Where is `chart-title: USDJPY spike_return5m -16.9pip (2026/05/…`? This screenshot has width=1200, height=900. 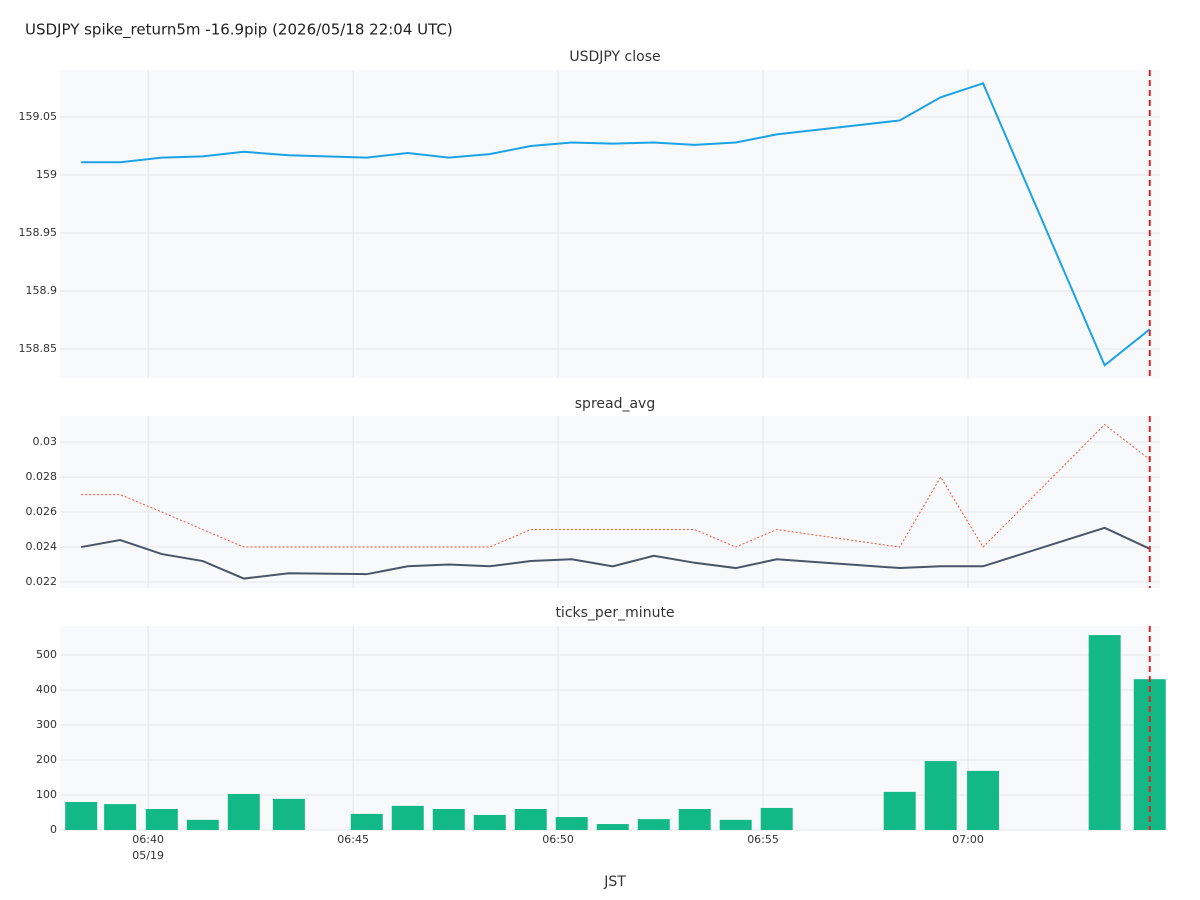 chart-title: USDJPY spike_return5m -16.9pip (2026/05/… is located at coordinates (239, 30).